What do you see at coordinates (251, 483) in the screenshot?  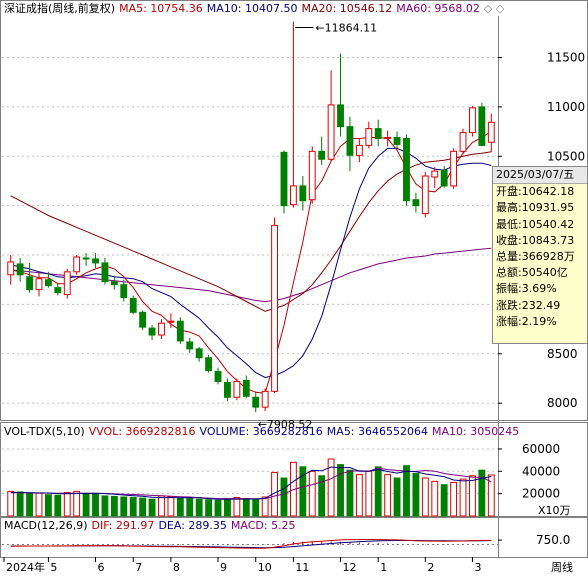 I see `volume-ma5-line` at bounding box center [251, 483].